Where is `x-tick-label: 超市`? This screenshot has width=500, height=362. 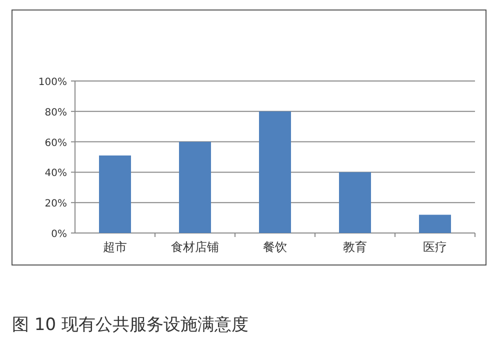 x-tick-label: 超市 is located at coordinates (115, 247).